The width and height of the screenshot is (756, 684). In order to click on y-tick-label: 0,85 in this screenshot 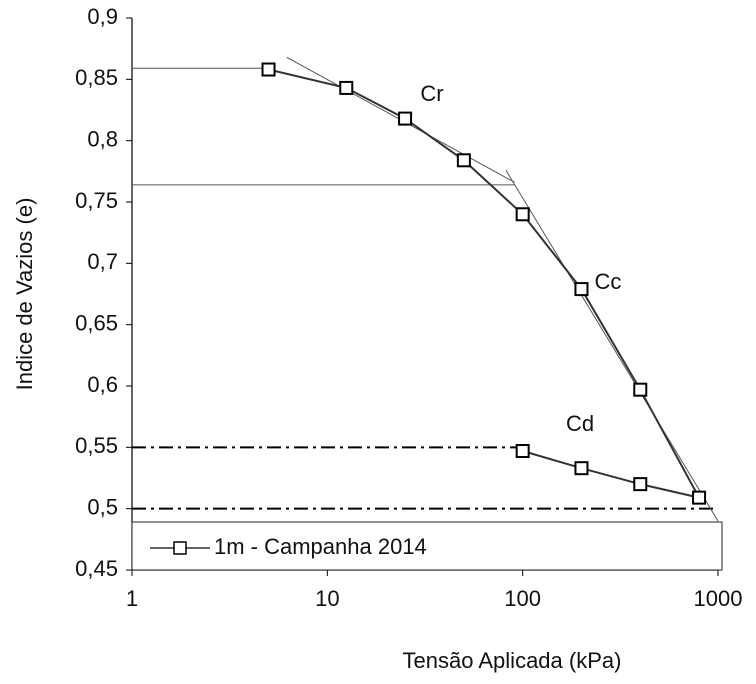, I will do `click(96, 77)`.